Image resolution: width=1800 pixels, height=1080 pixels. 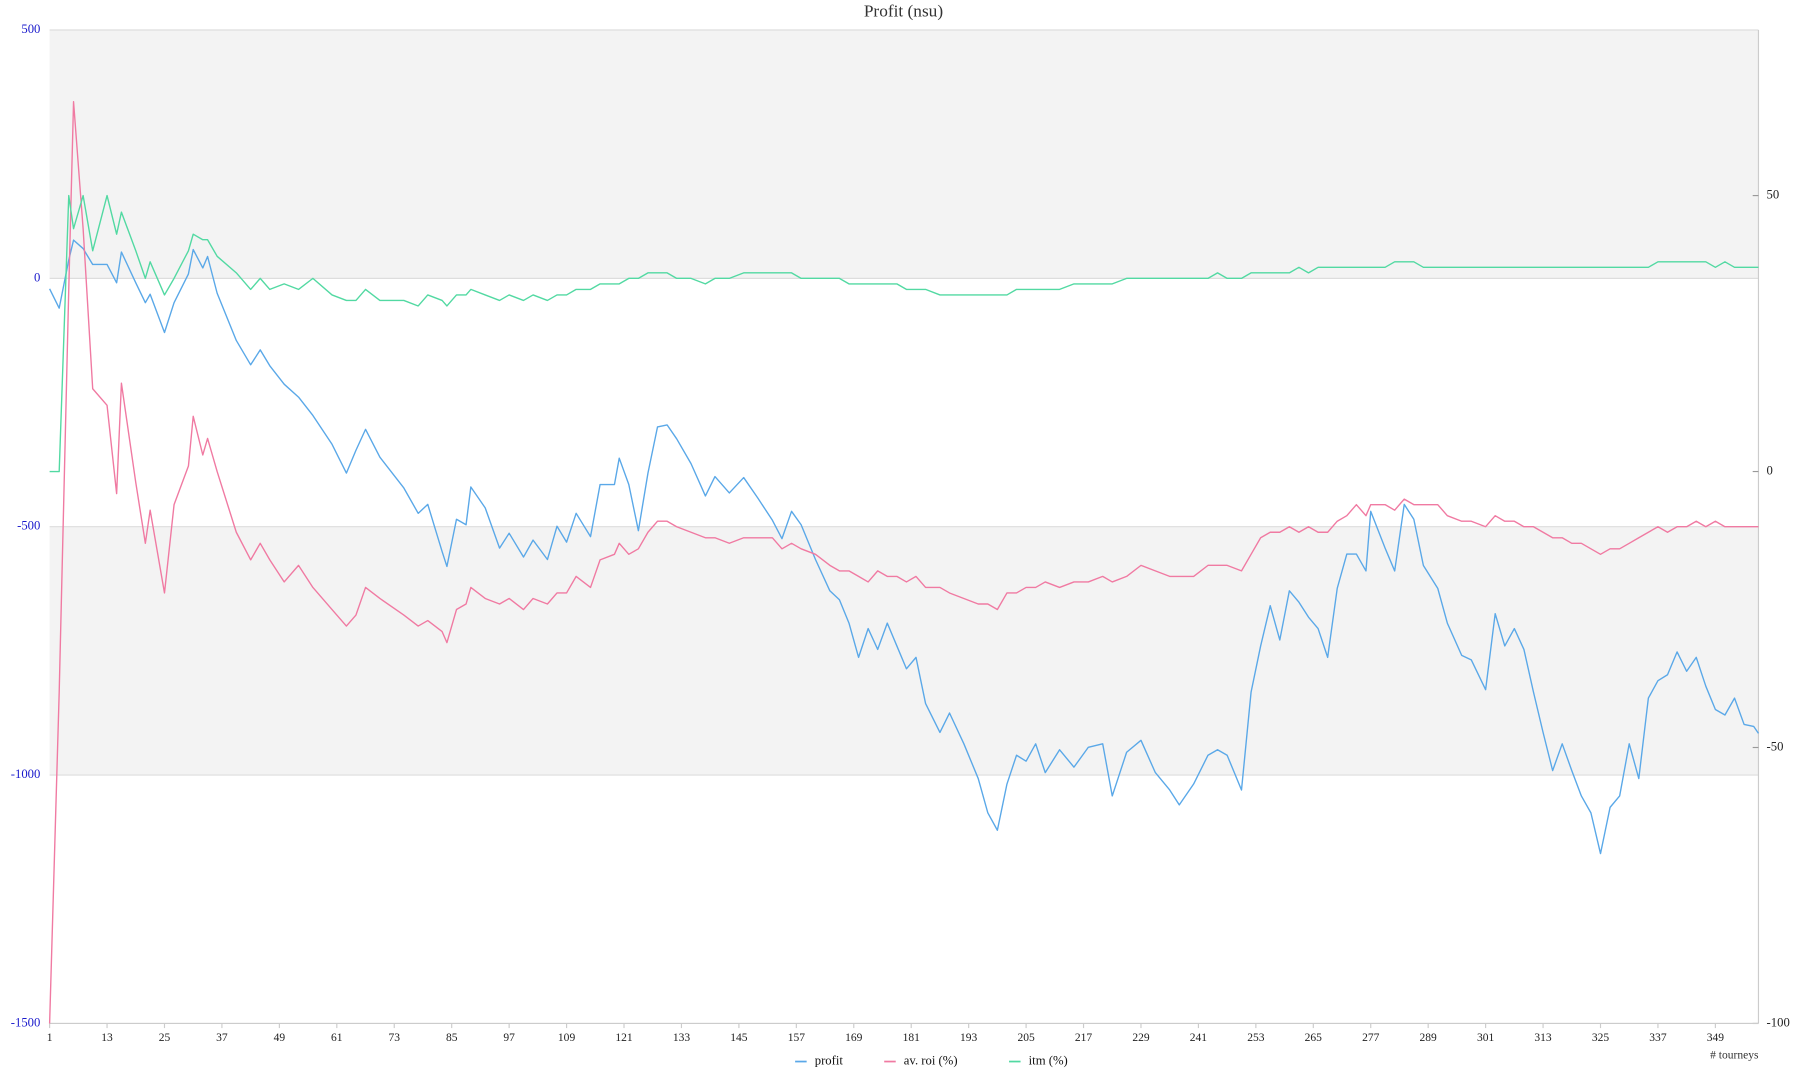 What do you see at coordinates (797, 1038) in the screenshot?
I see `x-tick-label: 157` at bounding box center [797, 1038].